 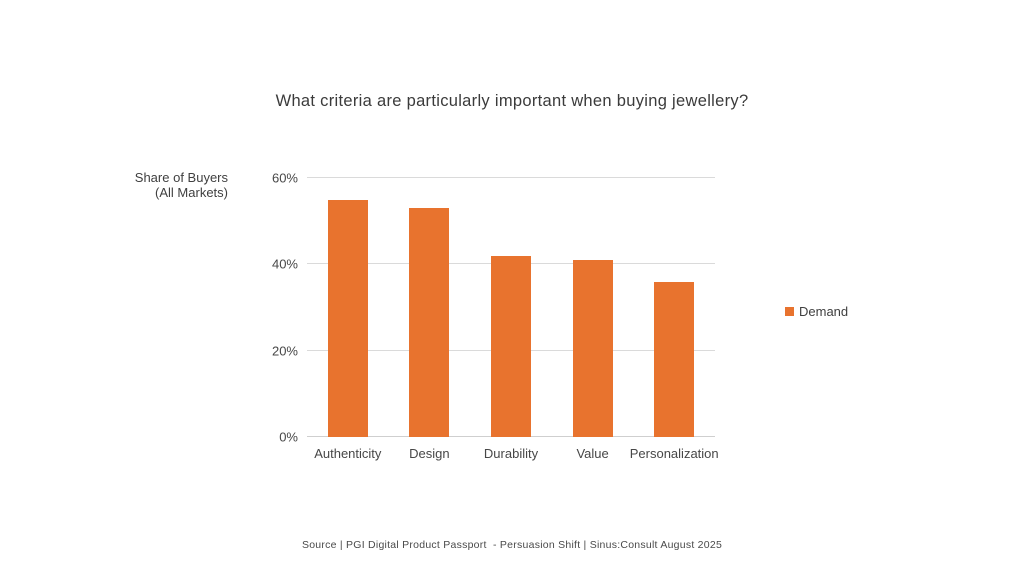 What do you see at coordinates (284, 178) in the screenshot?
I see `y-tick-label: 60%` at bounding box center [284, 178].